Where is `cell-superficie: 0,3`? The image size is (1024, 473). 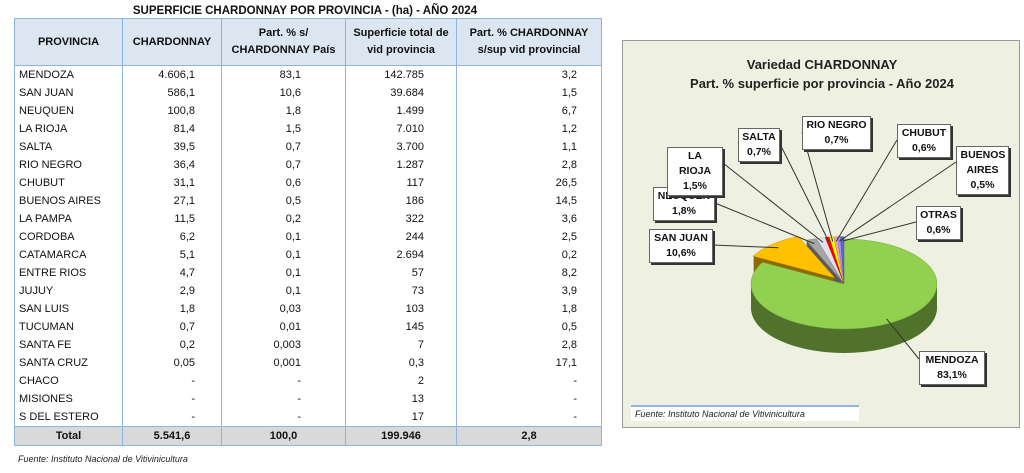
cell-superficie: 0,3 is located at coordinates (401, 363).